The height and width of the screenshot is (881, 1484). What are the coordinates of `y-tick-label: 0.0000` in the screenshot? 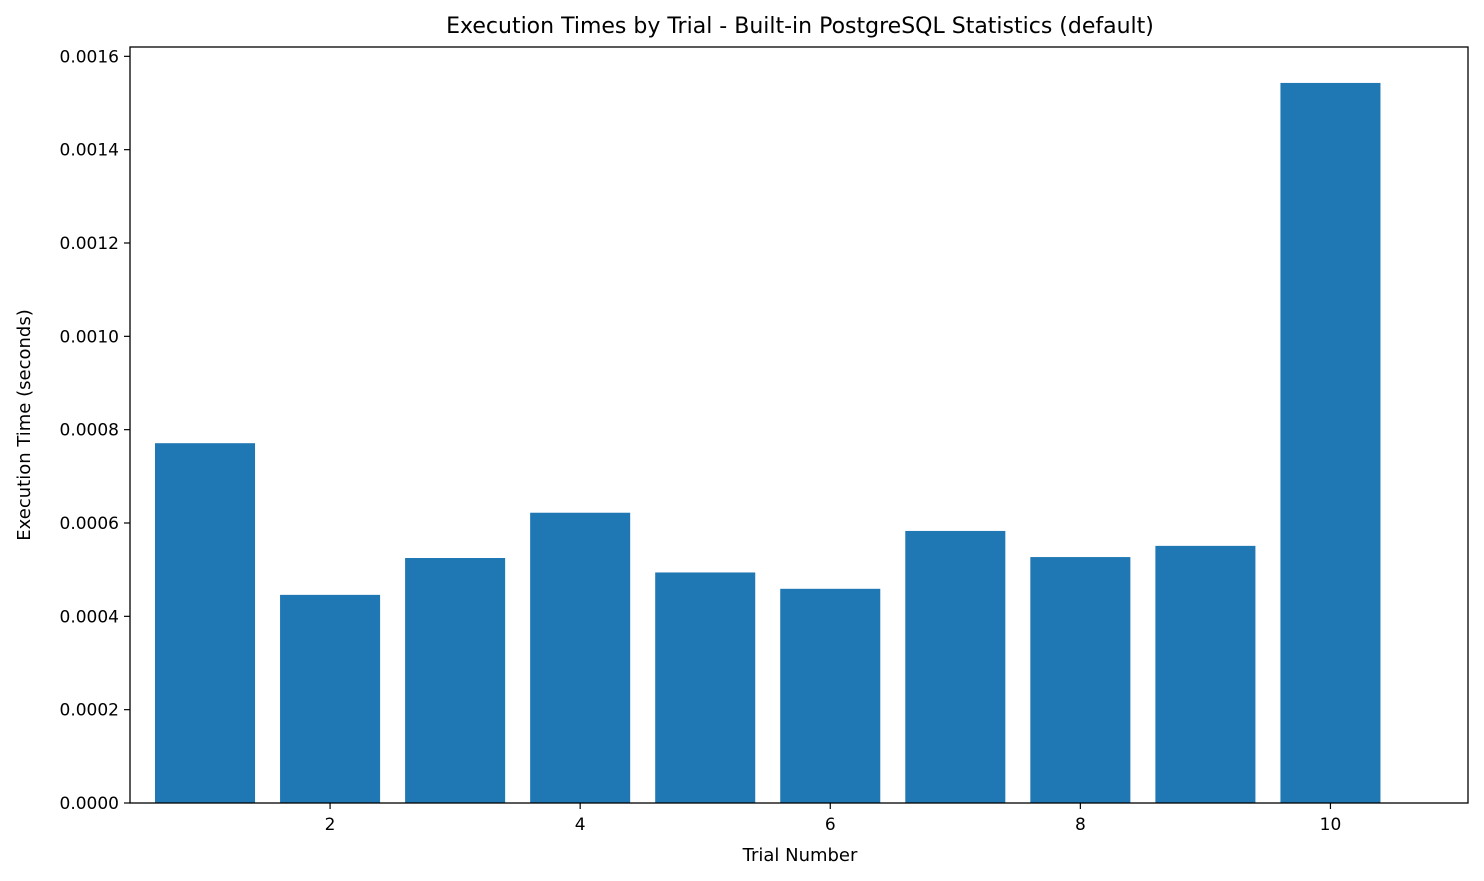 It's located at (89, 804).